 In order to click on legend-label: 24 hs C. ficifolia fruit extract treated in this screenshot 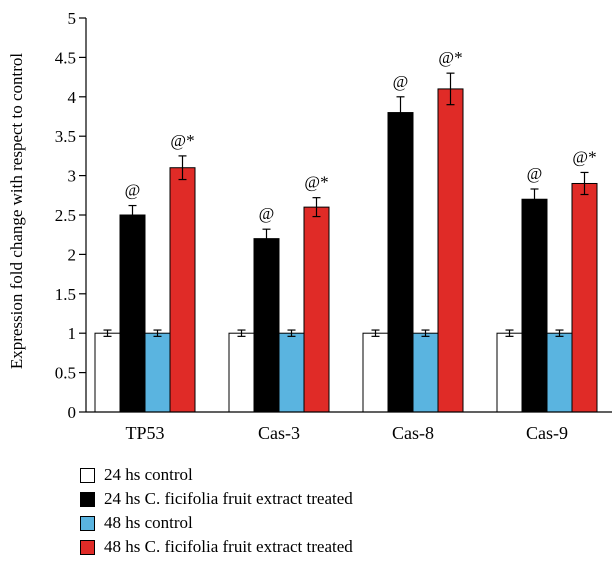, I will do `click(228, 498)`.